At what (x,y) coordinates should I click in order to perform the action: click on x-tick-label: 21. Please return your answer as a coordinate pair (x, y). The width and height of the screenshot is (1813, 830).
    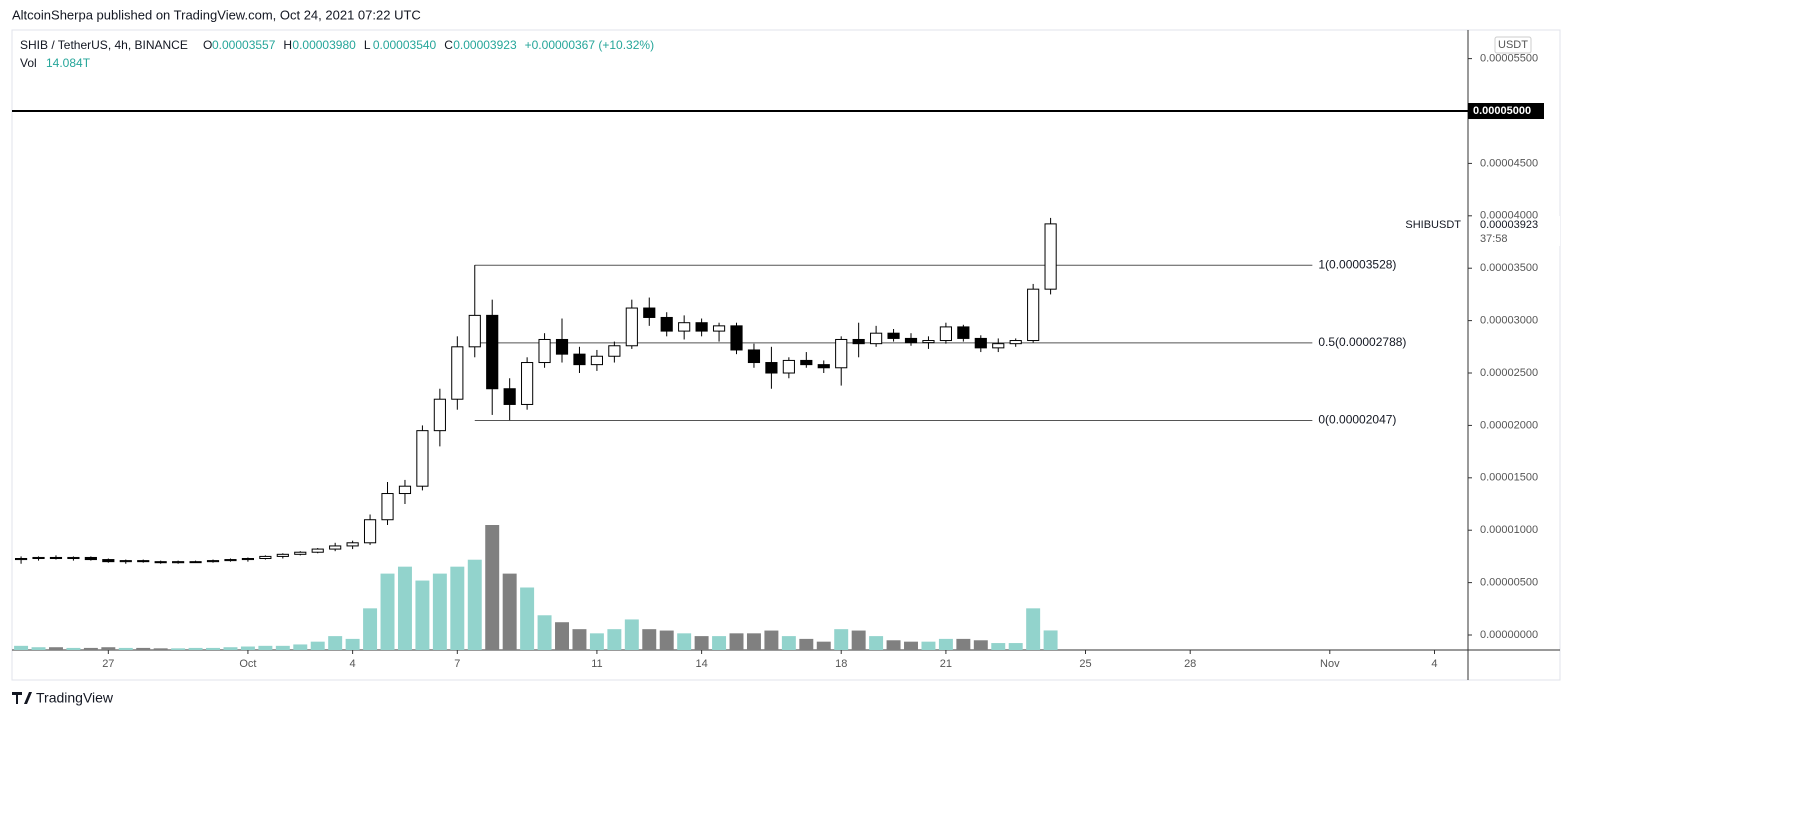
    Looking at the image, I should click on (946, 664).